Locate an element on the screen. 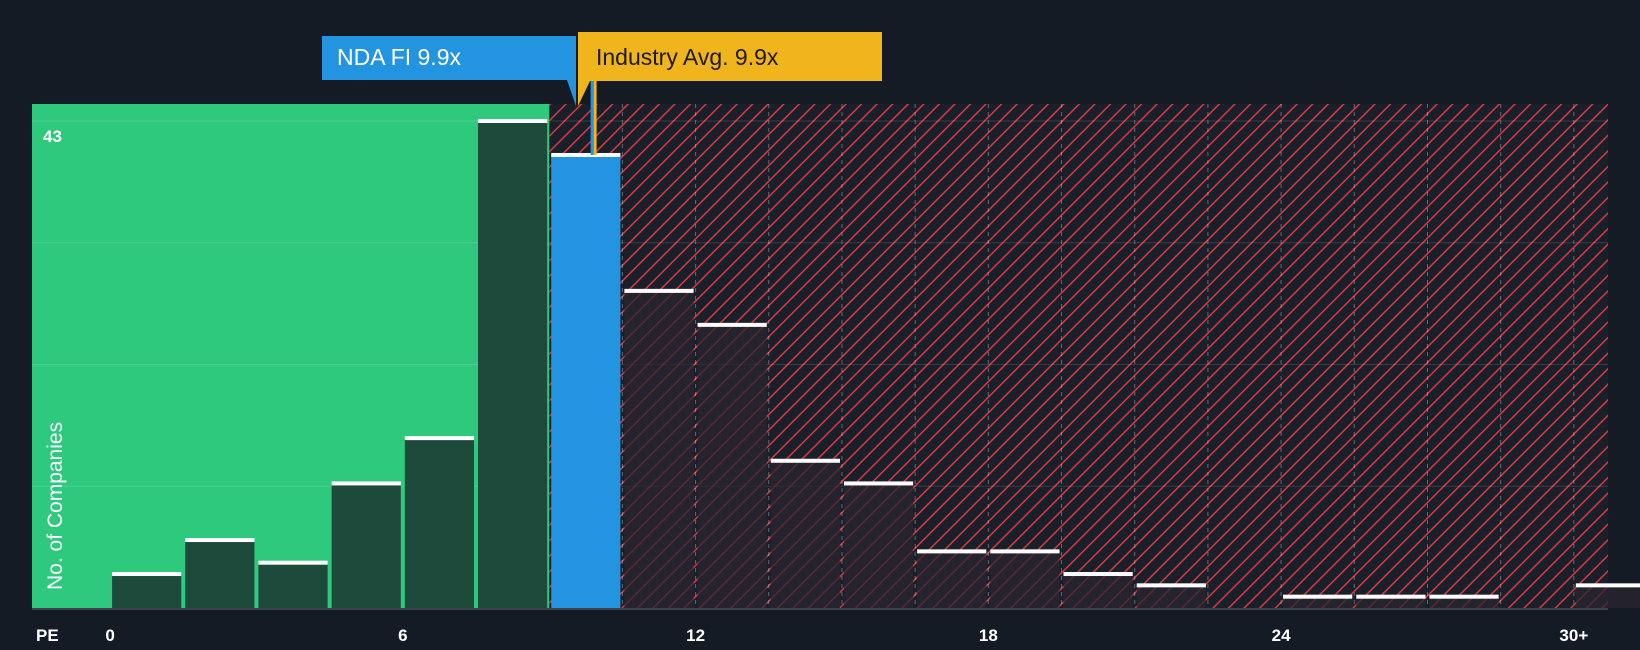 The width and height of the screenshot is (1640, 650). y-max-label: 43 is located at coordinates (52, 136).